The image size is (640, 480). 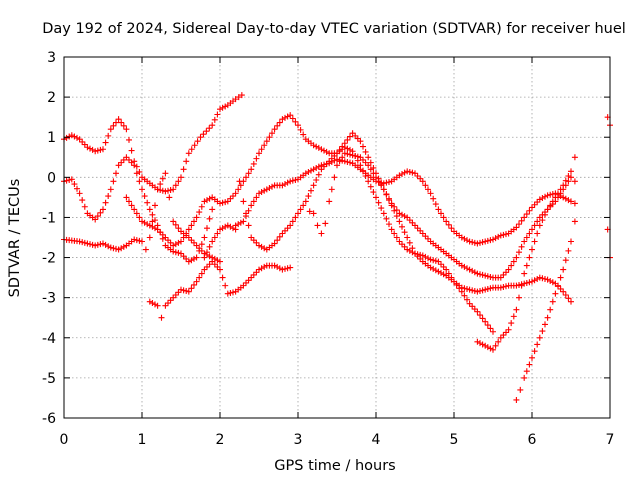 What do you see at coordinates (51, 178) in the screenshot?
I see `y-tick-label: 0` at bounding box center [51, 178].